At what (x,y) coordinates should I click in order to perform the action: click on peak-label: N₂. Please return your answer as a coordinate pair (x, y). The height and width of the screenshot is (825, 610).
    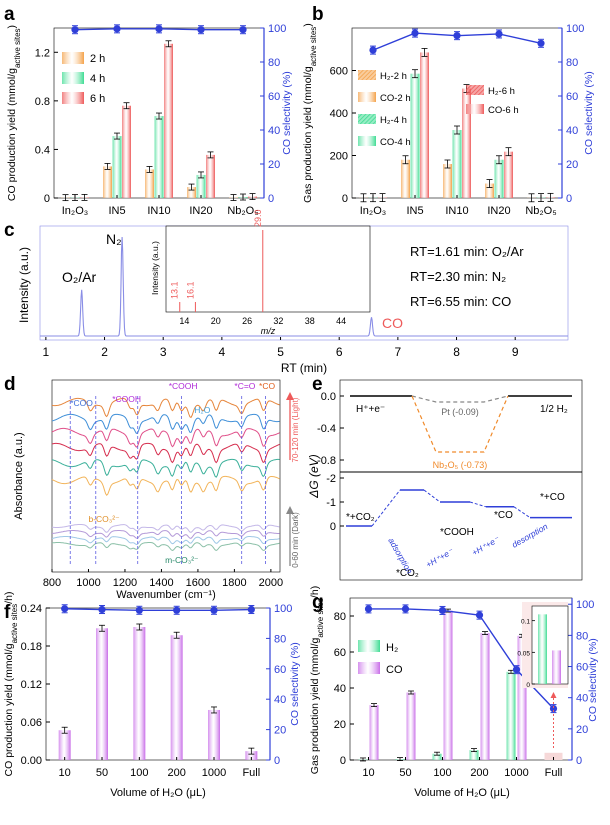
    Looking at the image, I should click on (114, 239).